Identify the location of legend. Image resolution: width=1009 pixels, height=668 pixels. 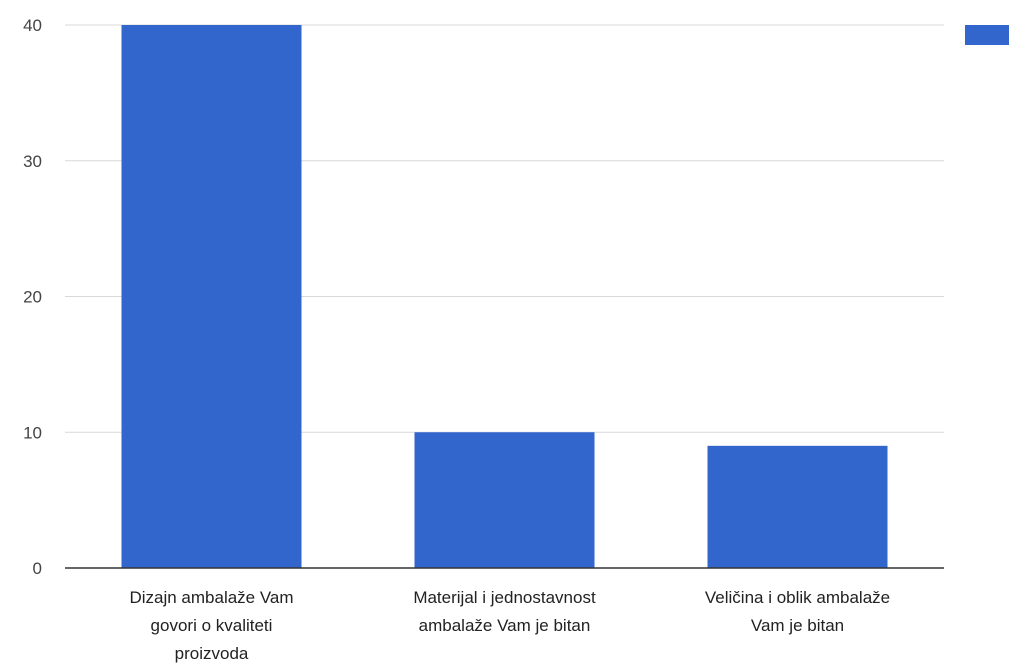
(987, 35).